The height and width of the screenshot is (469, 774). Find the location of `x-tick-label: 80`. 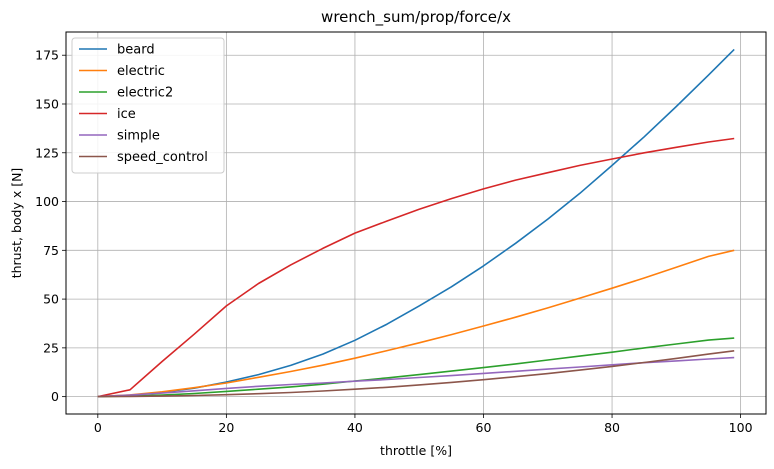

x-tick-label: 80 is located at coordinates (612, 427).